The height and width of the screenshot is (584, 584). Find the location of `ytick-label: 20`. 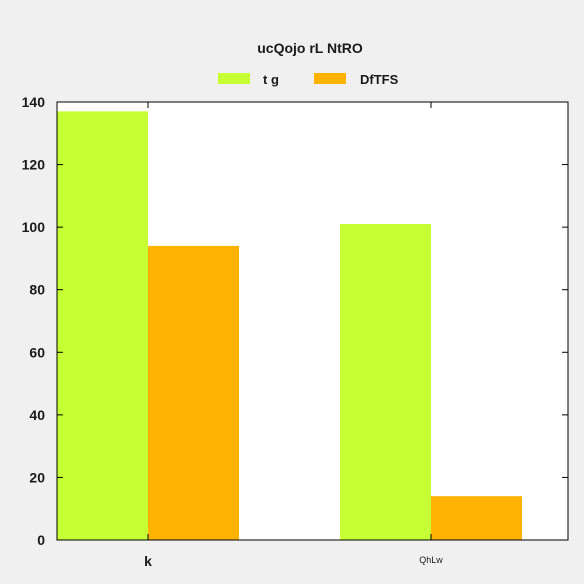

ytick-label: 20 is located at coordinates (37, 477).